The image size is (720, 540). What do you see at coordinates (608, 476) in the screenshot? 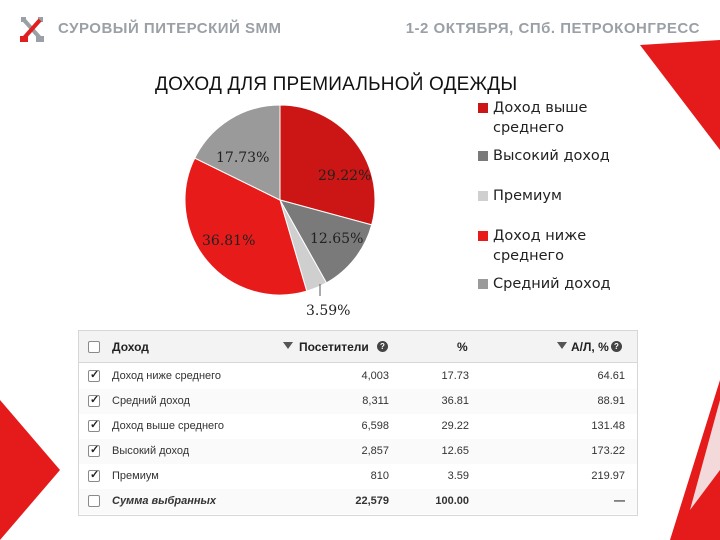
I see `row-al: 219.97` at bounding box center [608, 476].